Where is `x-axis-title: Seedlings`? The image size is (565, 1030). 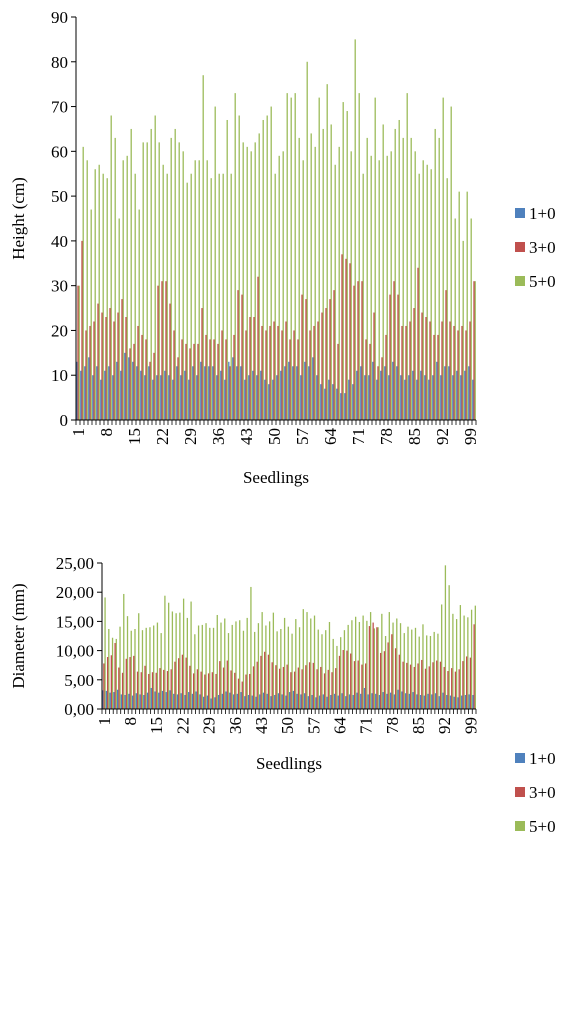 x-axis-title: Seedlings is located at coordinates (289, 763).